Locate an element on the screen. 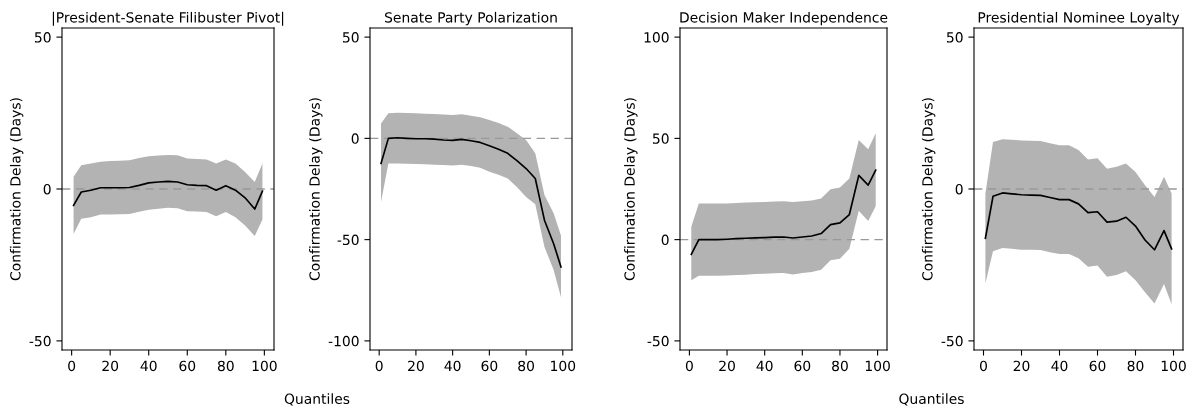  y-tick-label: 100 is located at coordinates (656, 37).